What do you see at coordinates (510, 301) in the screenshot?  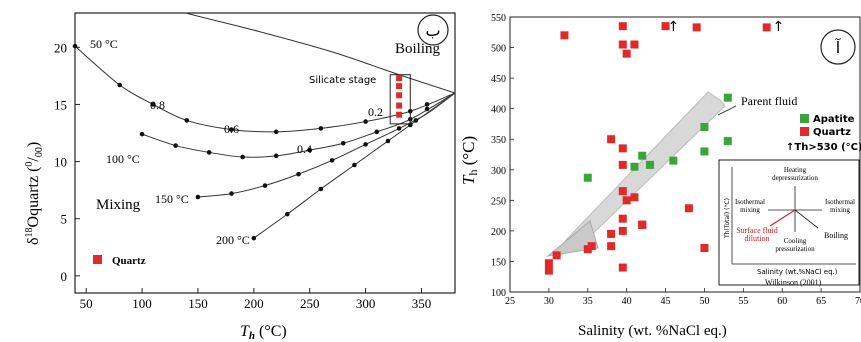 I see `right-x-tick-label: 25` at bounding box center [510, 301].